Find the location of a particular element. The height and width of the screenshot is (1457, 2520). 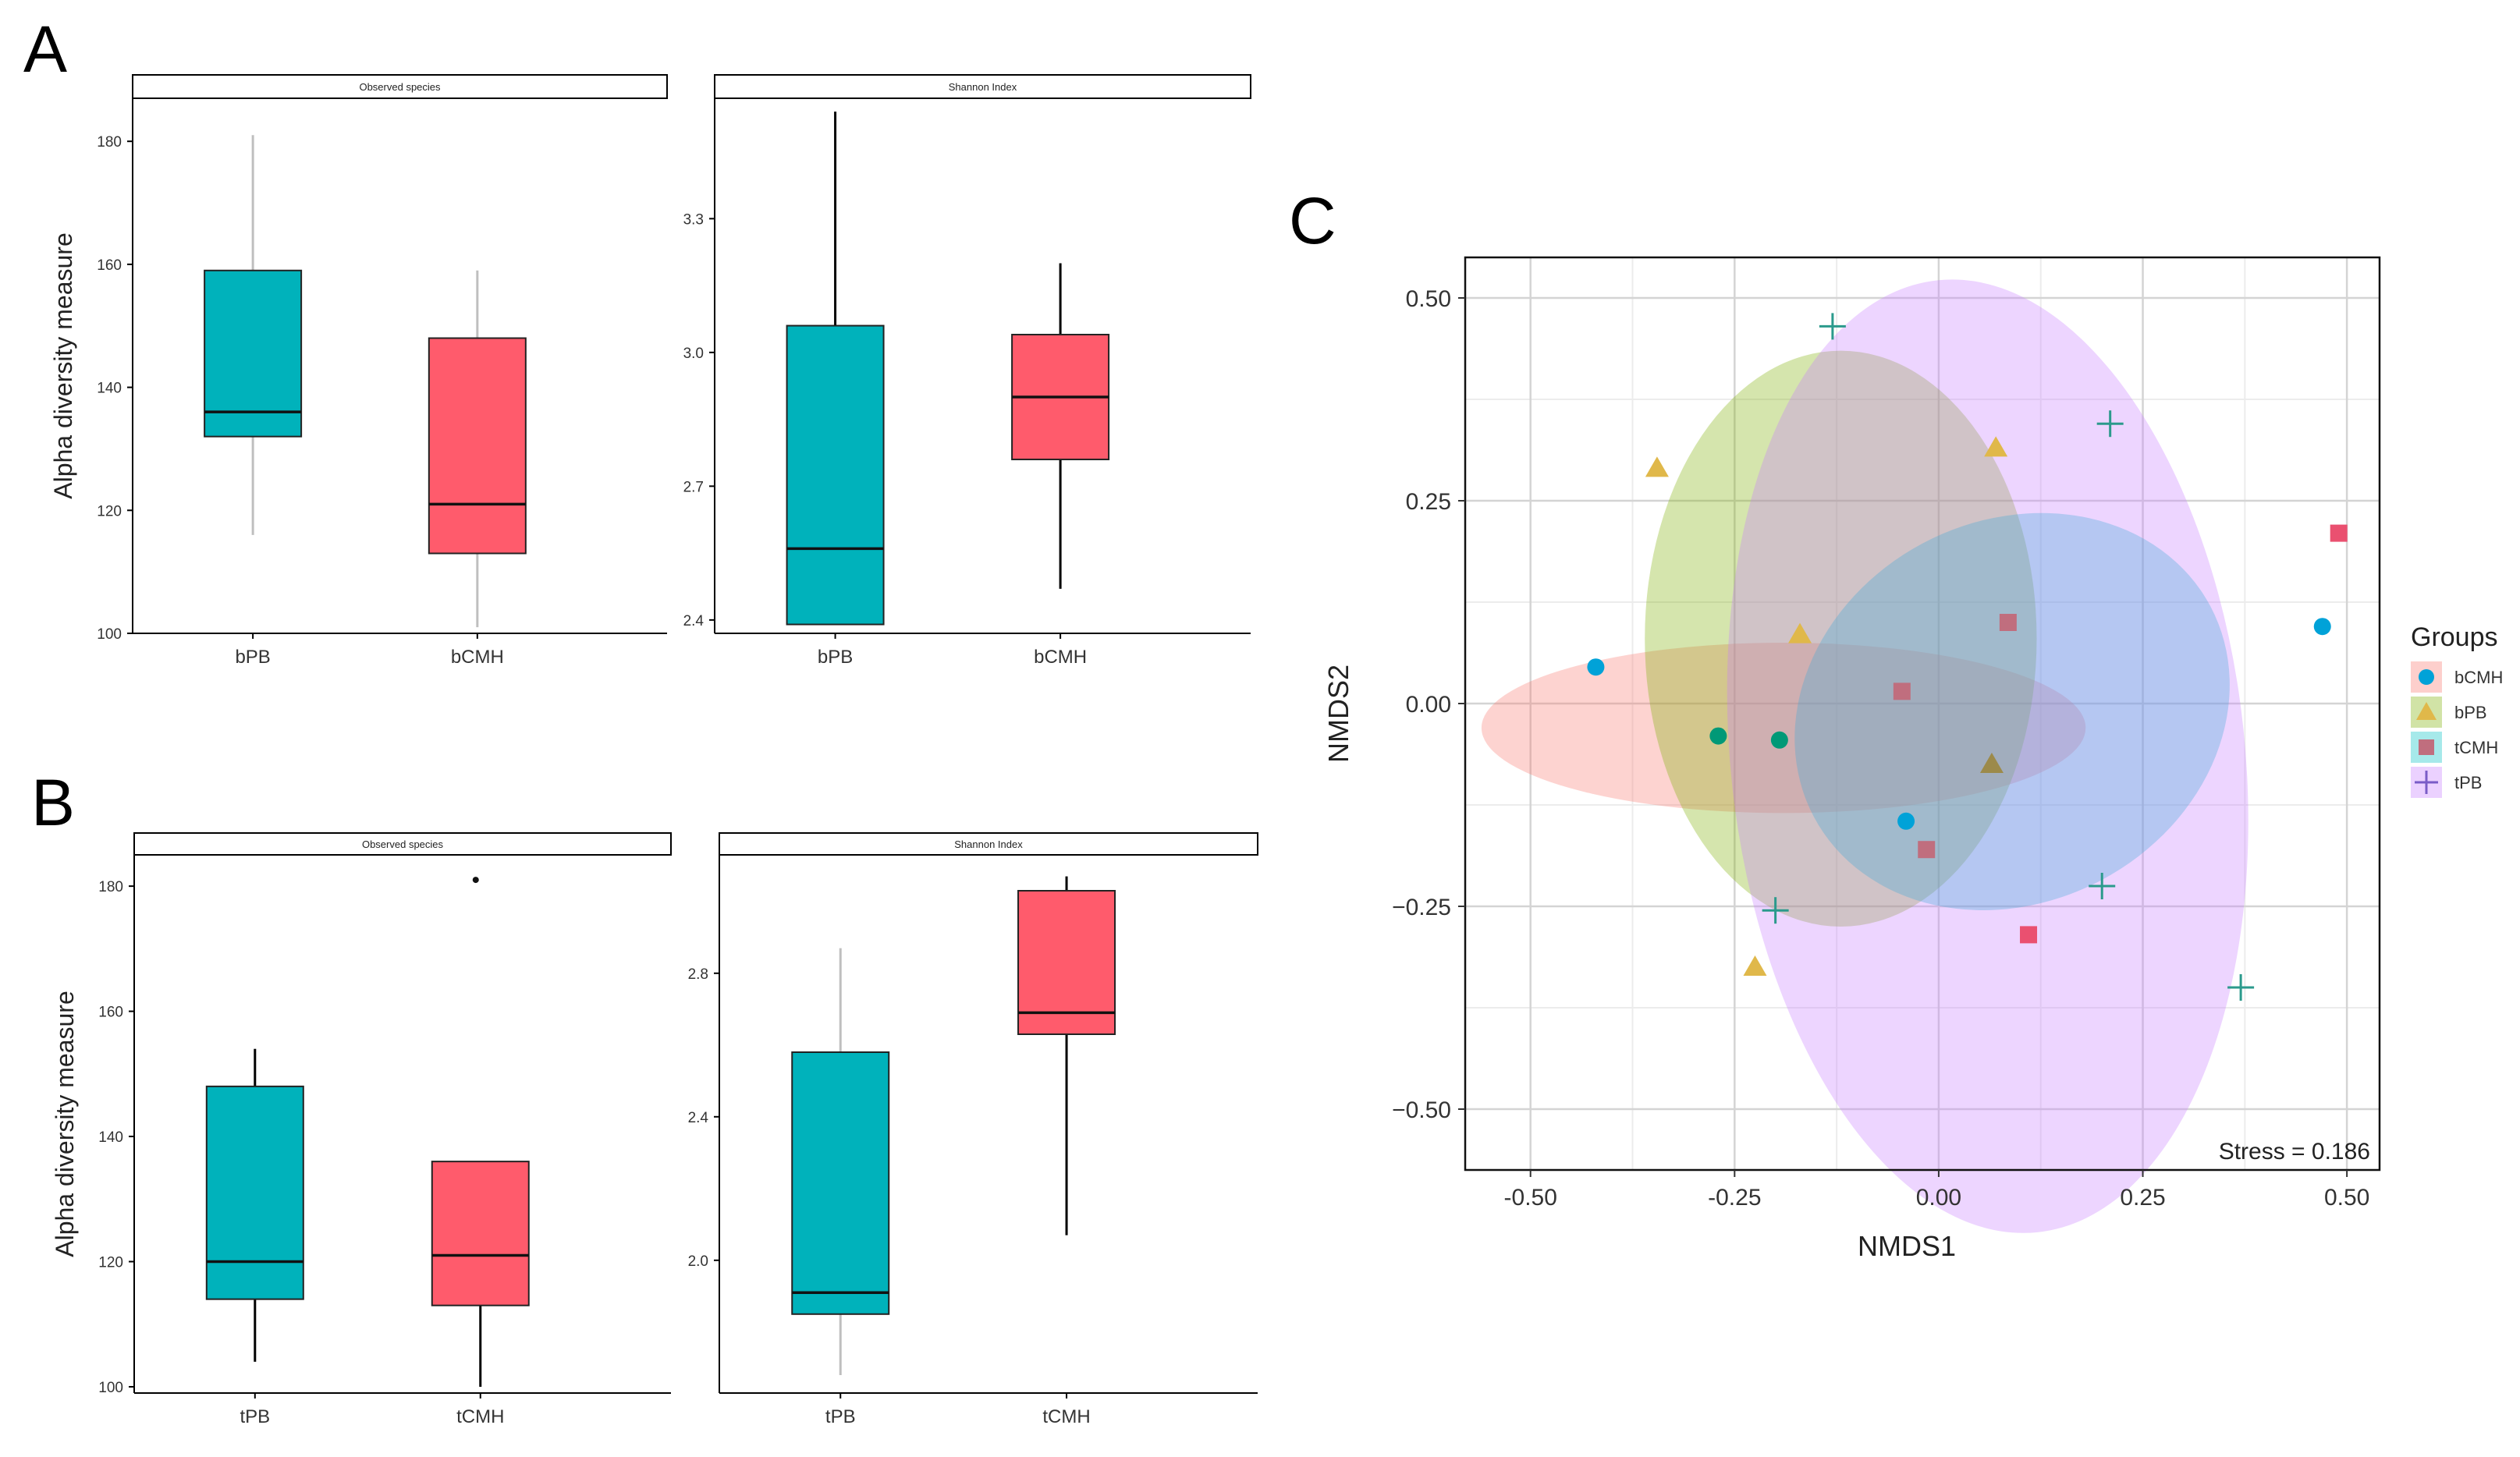

ellipse-tPB is located at coordinates (1988, 756).